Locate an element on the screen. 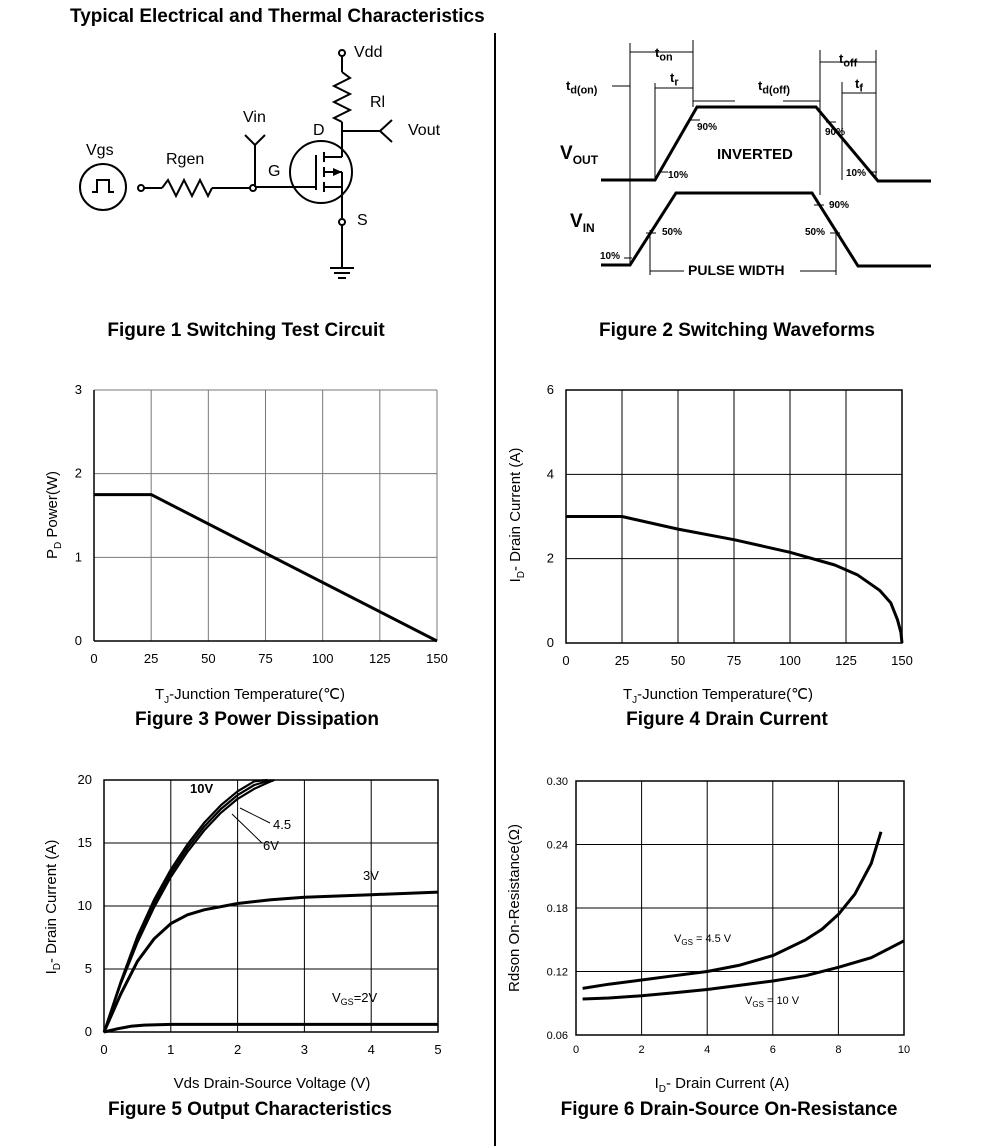 This screenshot has width=991, height=1146. fig5-ytick-label: 20 is located at coordinates (85, 779).